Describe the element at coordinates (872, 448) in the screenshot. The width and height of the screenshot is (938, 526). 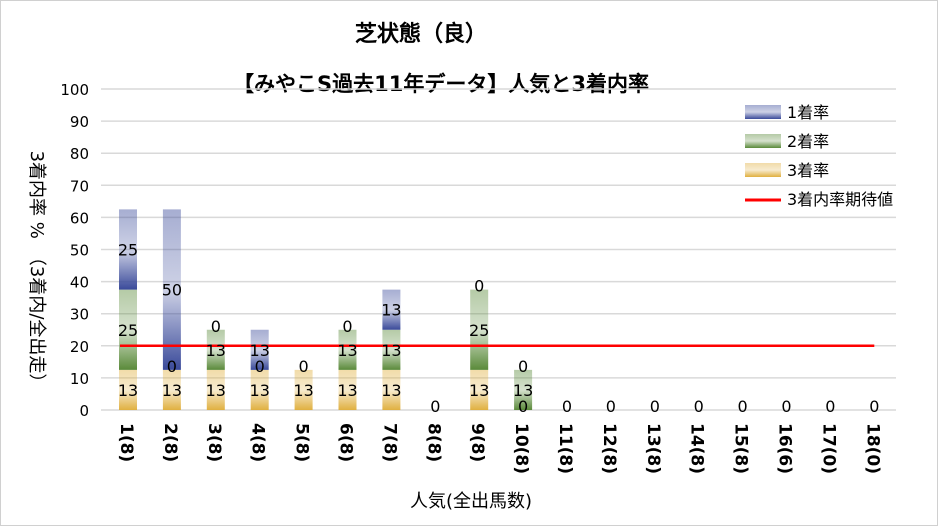
I see `x-tick-label: 18(0)` at that location.